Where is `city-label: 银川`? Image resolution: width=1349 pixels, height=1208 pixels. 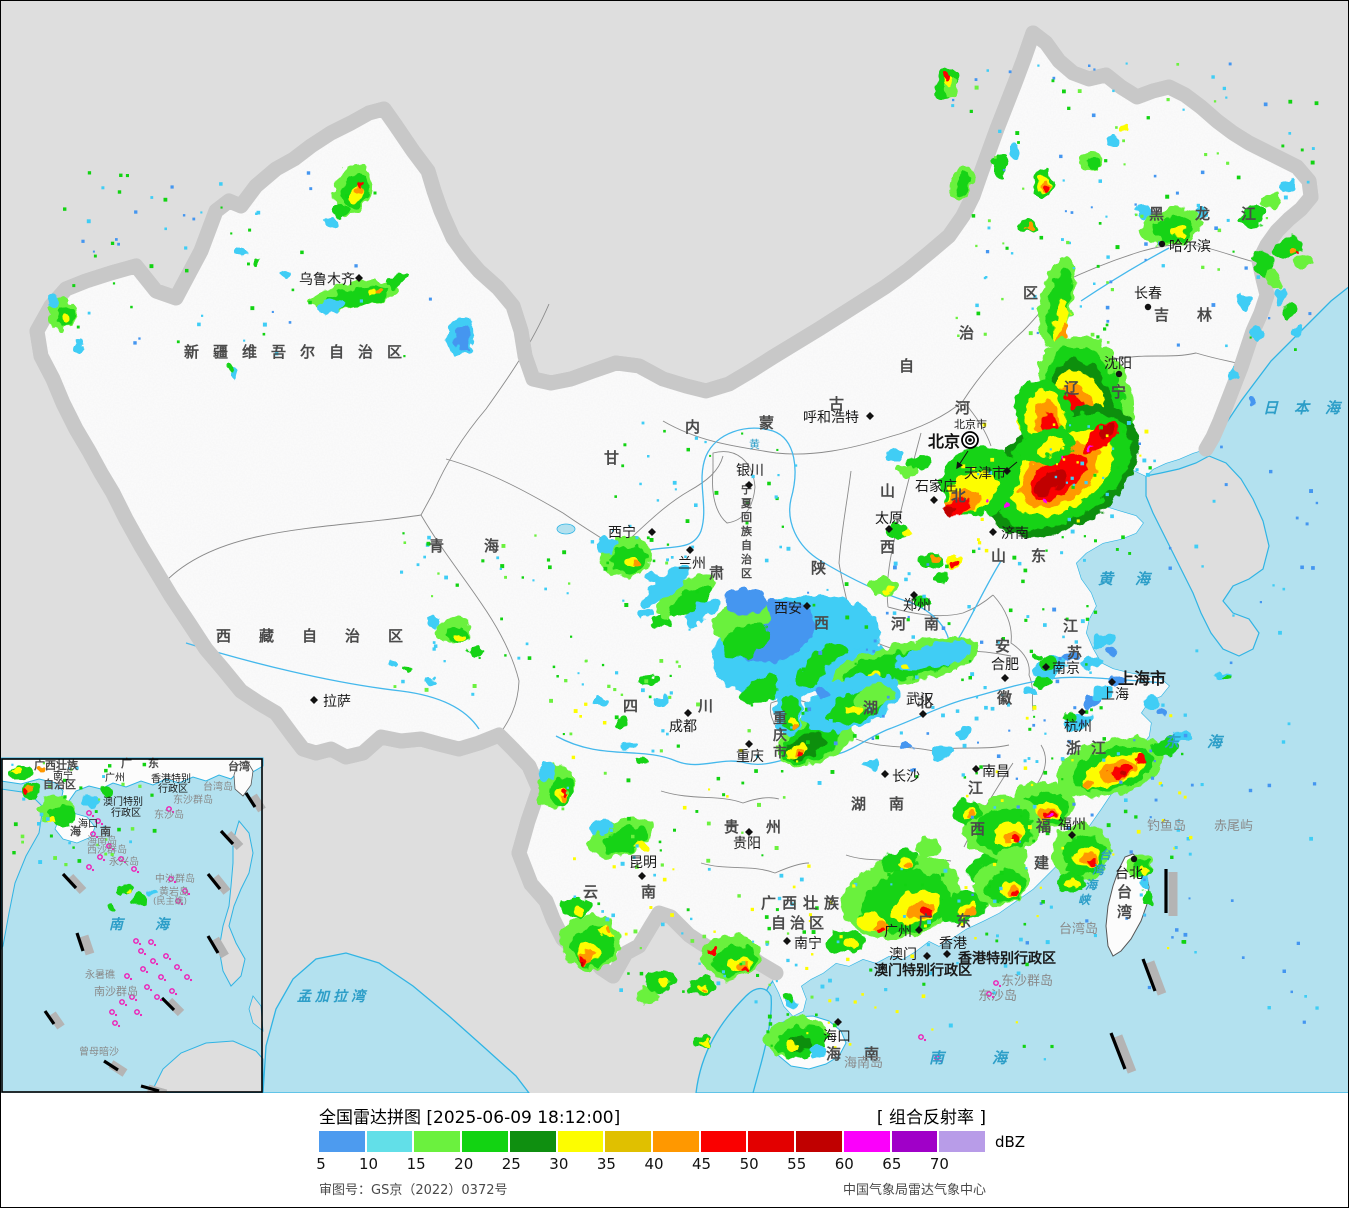 city-label: 银川 is located at coordinates (750, 471).